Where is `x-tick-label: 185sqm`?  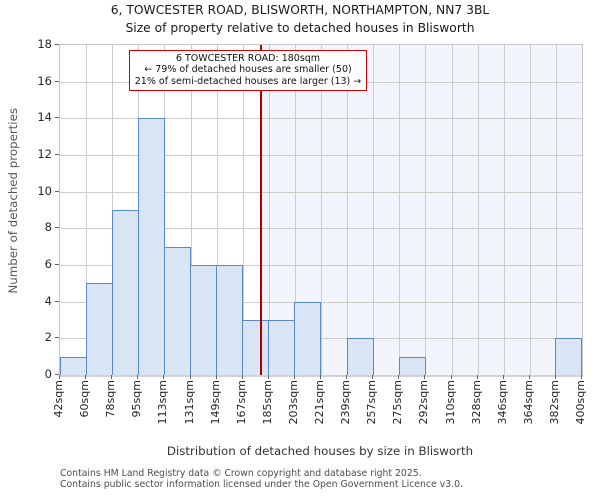
x-tick-label: 185sqm is located at coordinates (267, 402).